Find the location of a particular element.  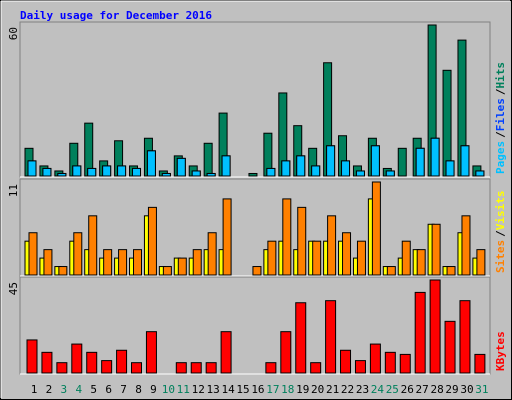

legend-entry: KBytes is located at coordinates (500, 351).